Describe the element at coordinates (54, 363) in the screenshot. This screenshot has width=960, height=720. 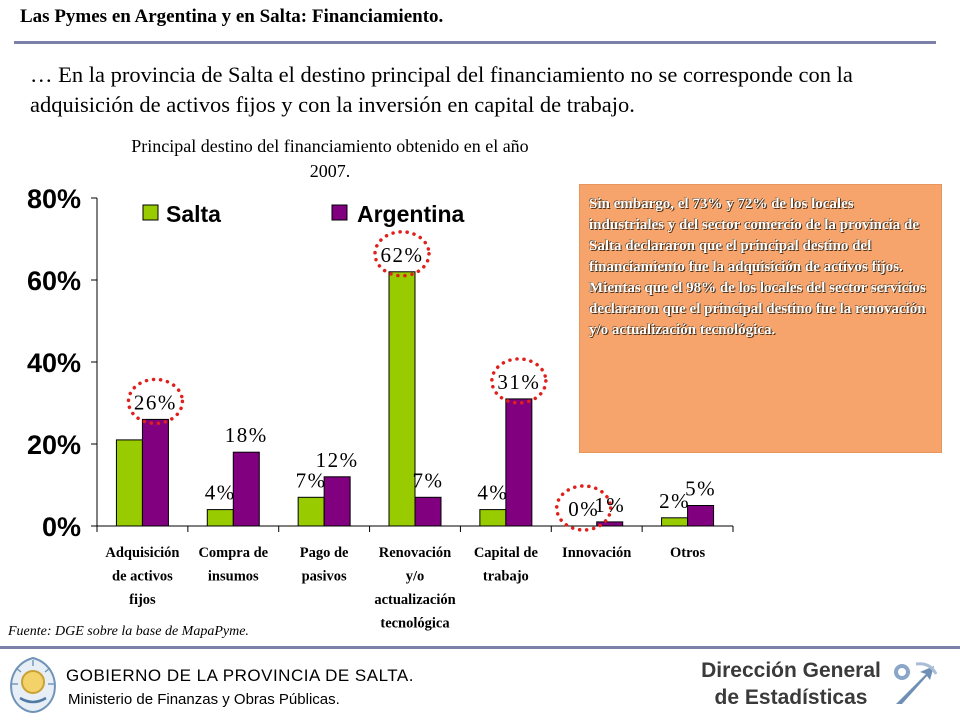
I see `y-tick-label: 40%` at that location.